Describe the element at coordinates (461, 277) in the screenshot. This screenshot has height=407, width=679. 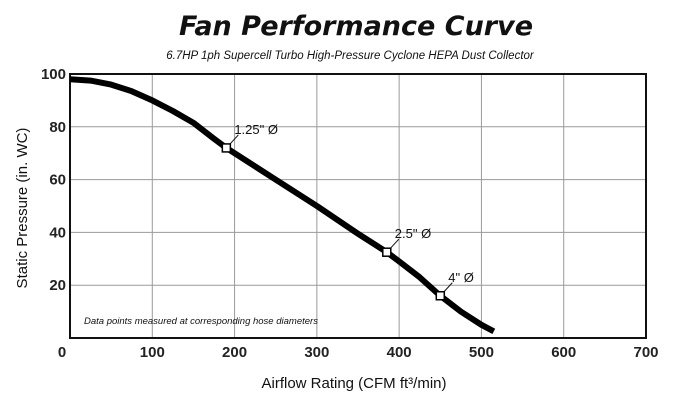
I see `marker-label: 4" Ø` at that location.